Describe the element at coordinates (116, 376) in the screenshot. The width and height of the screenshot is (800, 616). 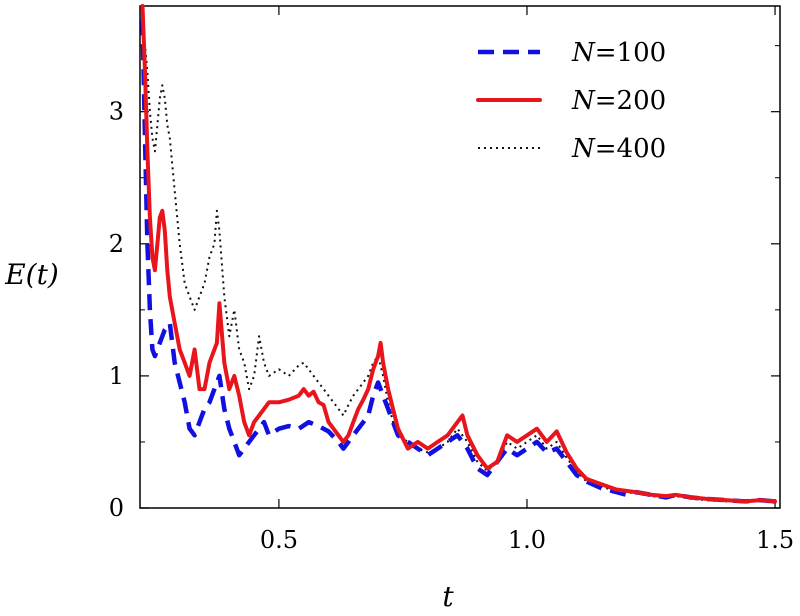
I see `y-tick-label: 1` at that location.